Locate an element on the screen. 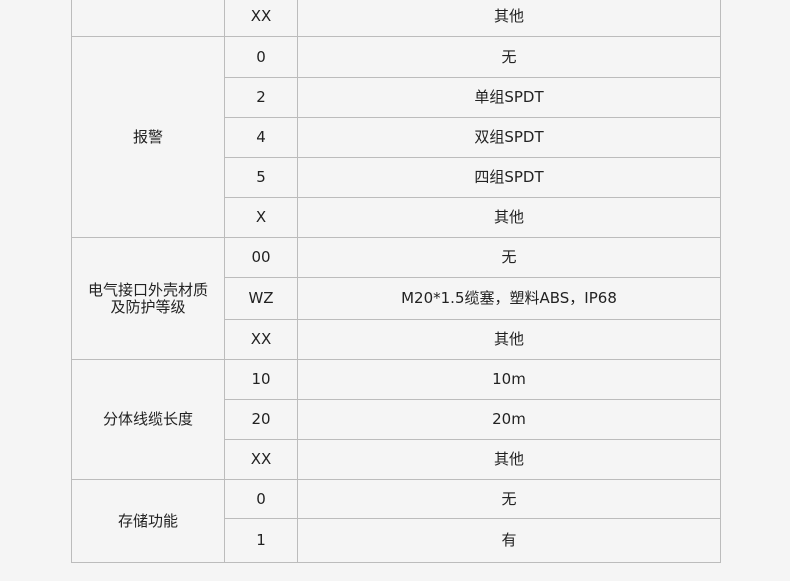 Image resolution: width=790 pixels, height=581 pixels. group-label-cell is located at coordinates (148, 18).